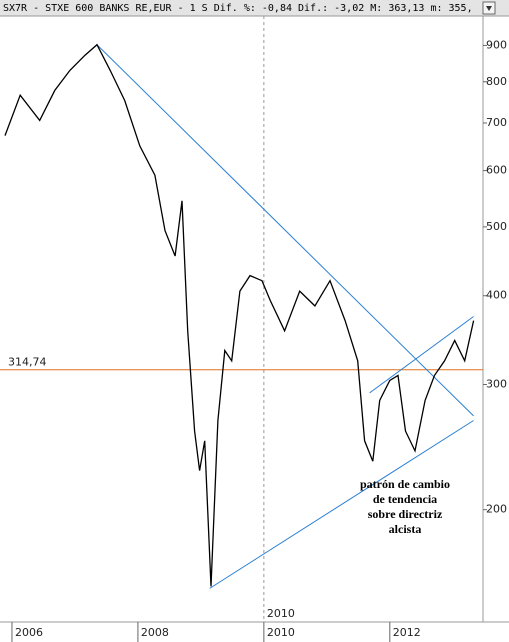 Image resolution: width=509 pixels, height=642 pixels. I want to click on menu-icon, so click(489, 8).